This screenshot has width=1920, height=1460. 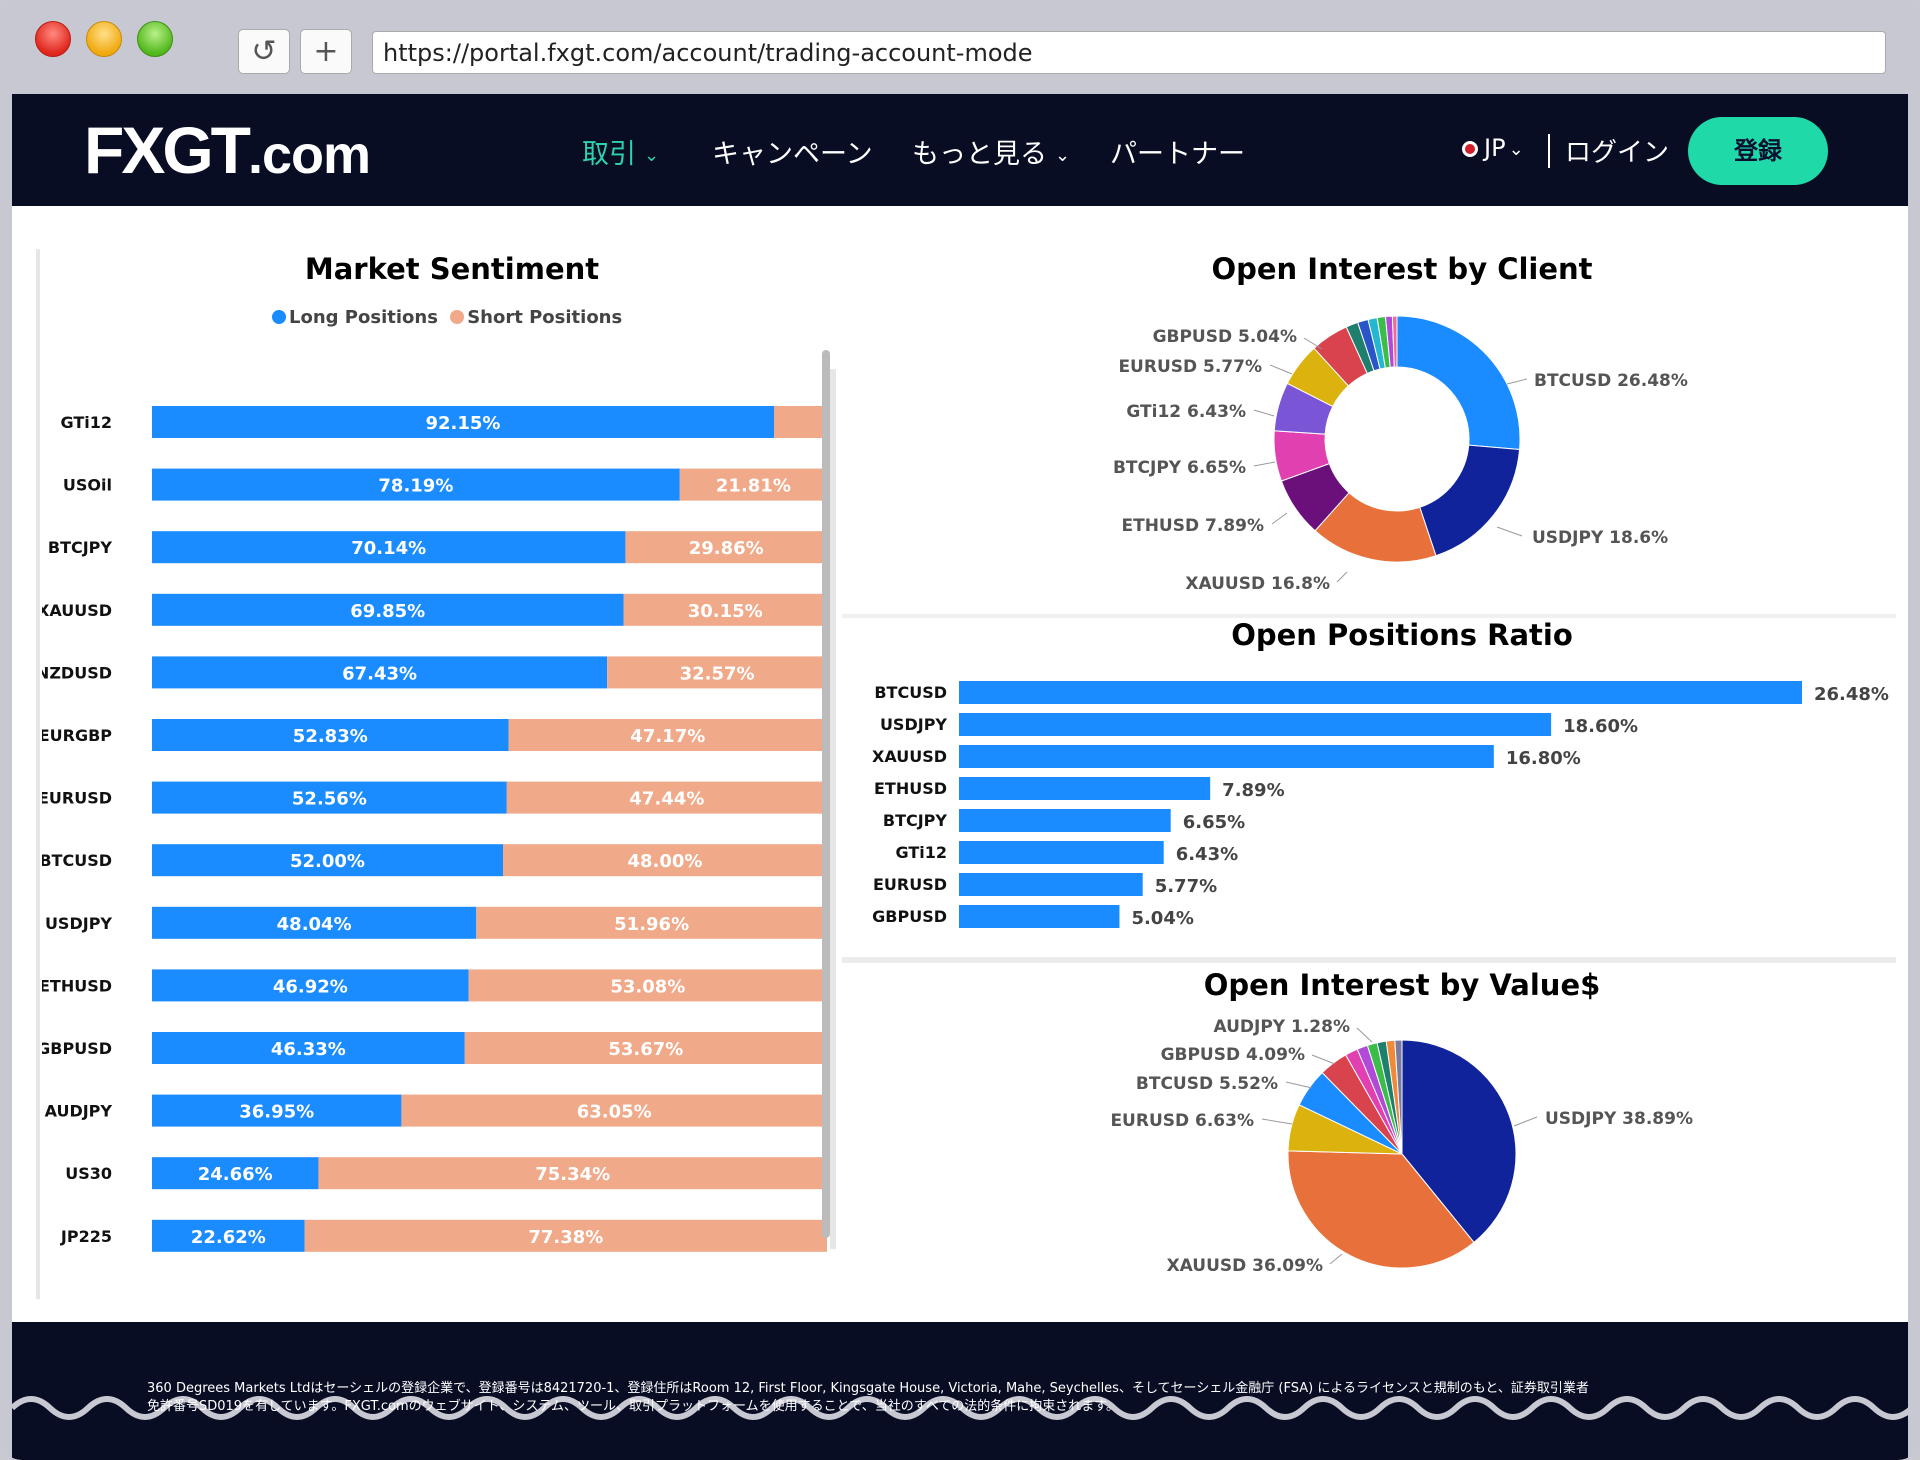 I want to click on short-value-label: 51.96%, so click(x=651, y=924).